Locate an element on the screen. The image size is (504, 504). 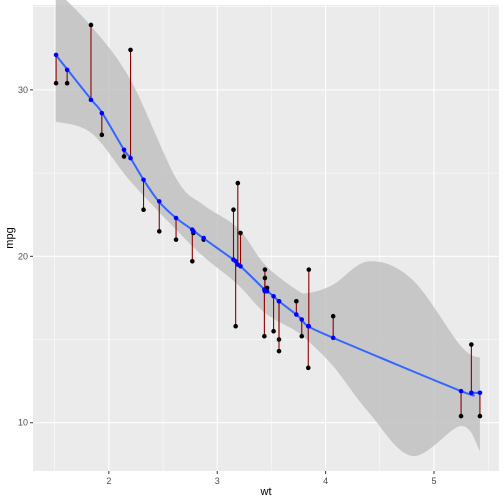
x-tick-label: 5 is located at coordinates (433, 481).